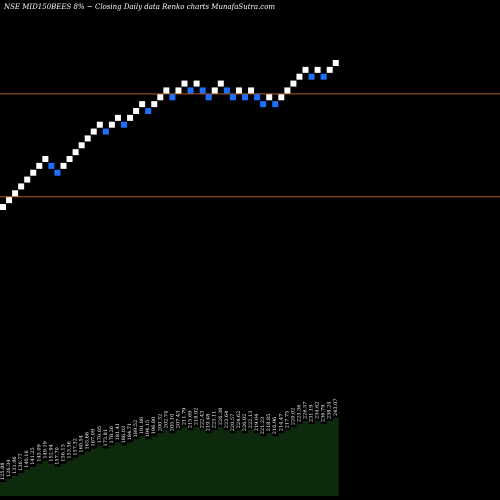  I want to click on volume-label: 215.69, so click(191, 420).